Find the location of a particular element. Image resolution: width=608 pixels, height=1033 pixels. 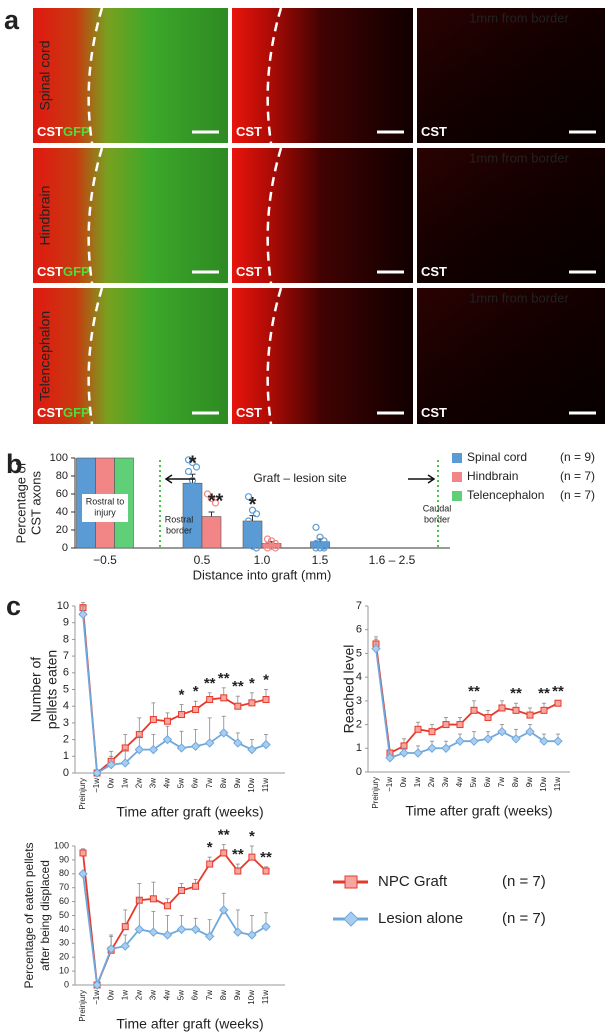

x-tick-label: 9w is located at coordinates (529, 782).